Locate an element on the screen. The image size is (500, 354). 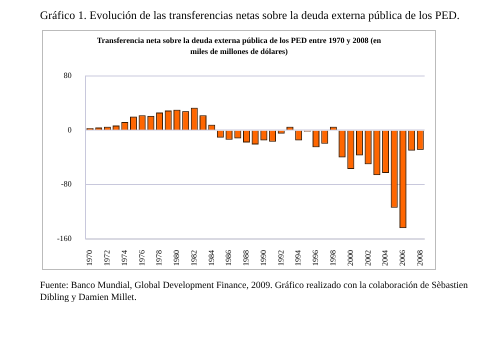
y-tick-label: -80 is located at coordinates (66, 184).